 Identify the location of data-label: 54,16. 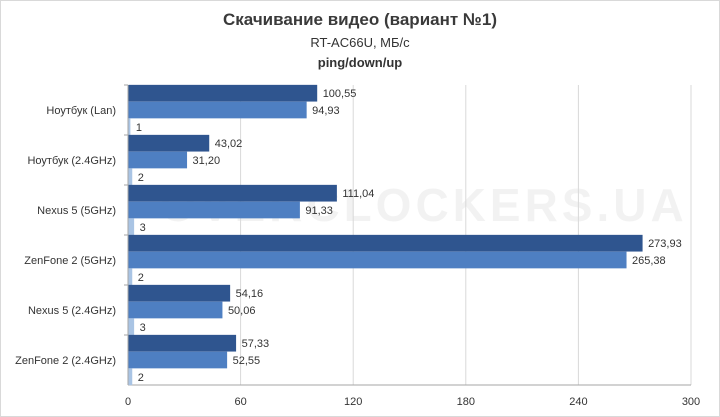
(250, 294).